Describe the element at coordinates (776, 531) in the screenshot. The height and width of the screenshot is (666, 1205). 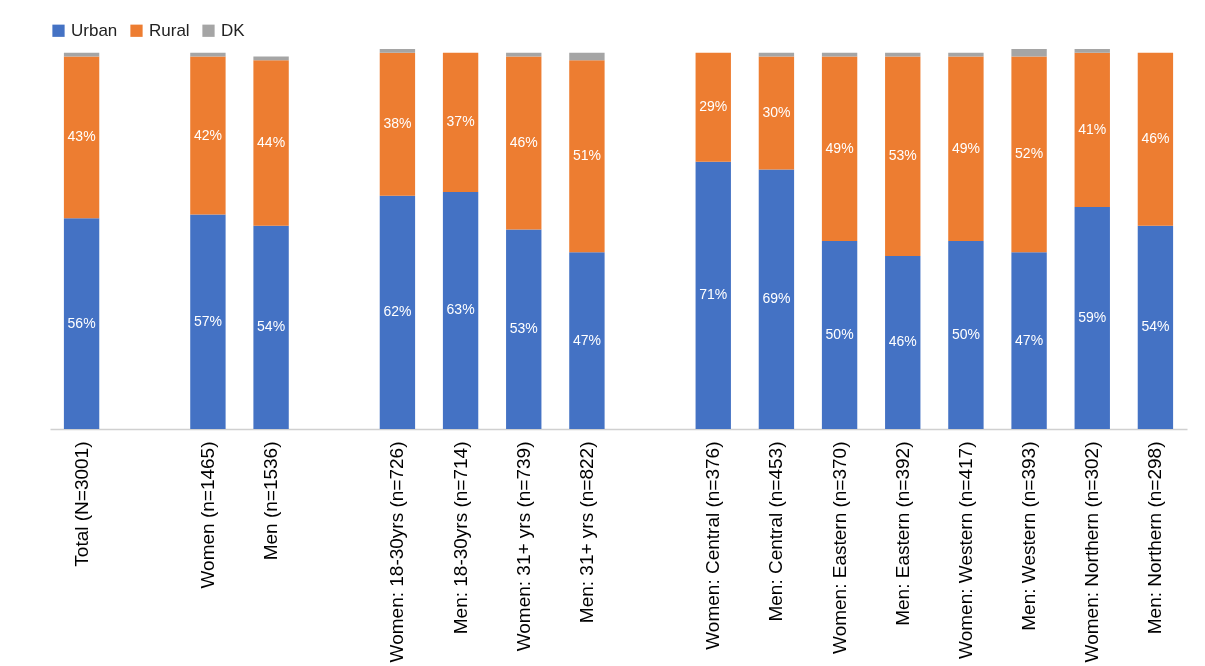
I see `x-tick-label: Men: Central (n=453)` at that location.